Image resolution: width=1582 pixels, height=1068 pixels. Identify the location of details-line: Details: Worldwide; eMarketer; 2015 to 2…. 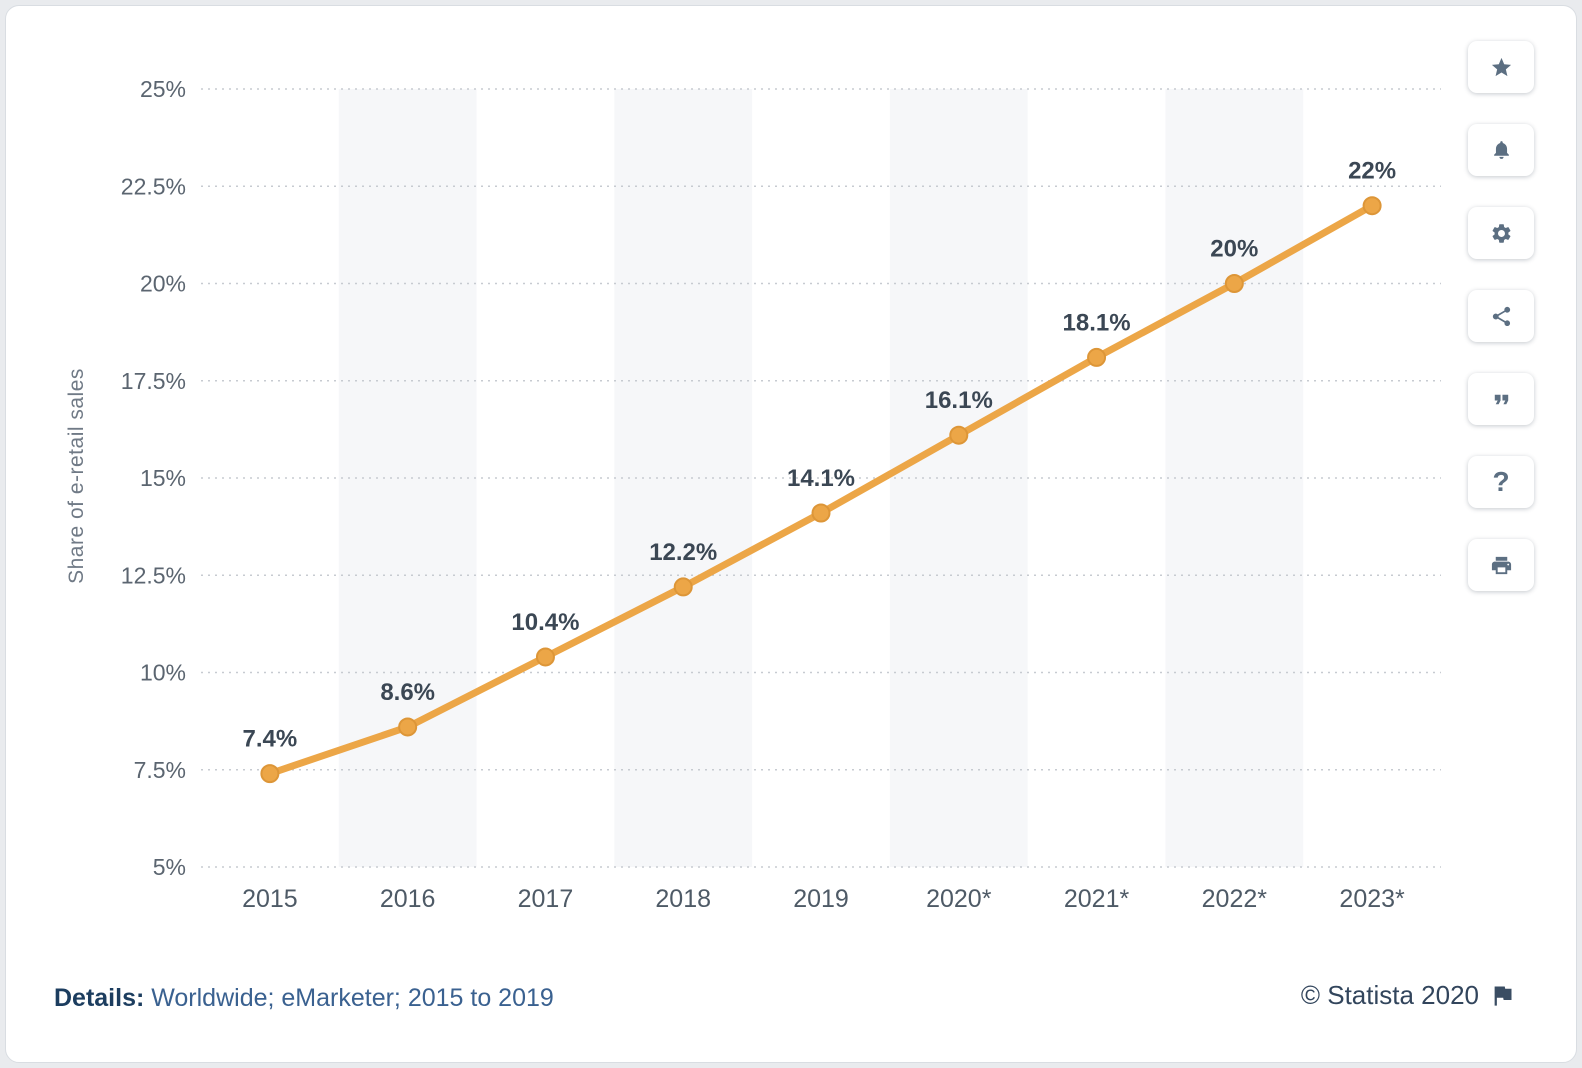
(304, 998).